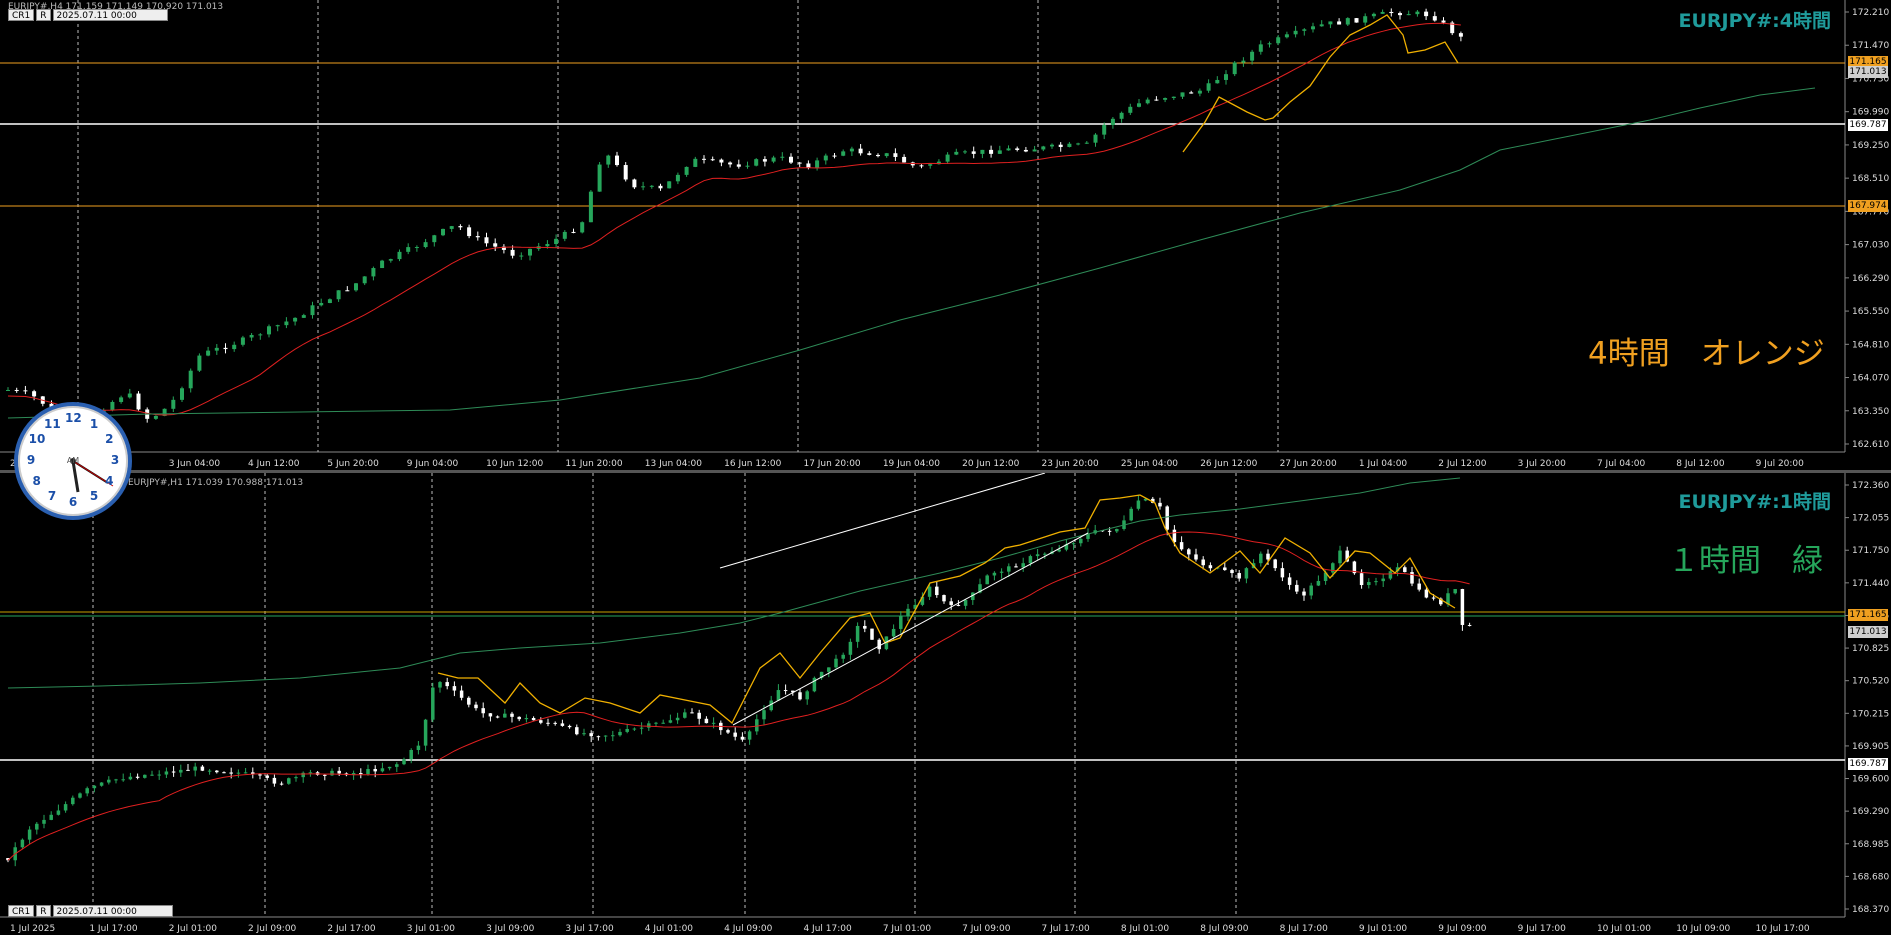 The height and width of the screenshot is (935, 1891). I want to click on time-axis-label: 20 Jun 12:00, so click(990, 464).